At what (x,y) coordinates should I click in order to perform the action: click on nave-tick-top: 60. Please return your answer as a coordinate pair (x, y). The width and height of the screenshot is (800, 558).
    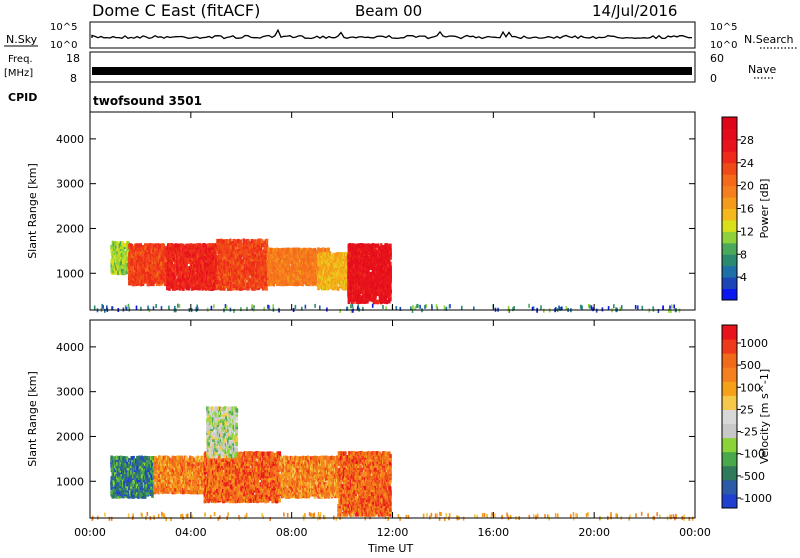
    Looking at the image, I should click on (717, 58).